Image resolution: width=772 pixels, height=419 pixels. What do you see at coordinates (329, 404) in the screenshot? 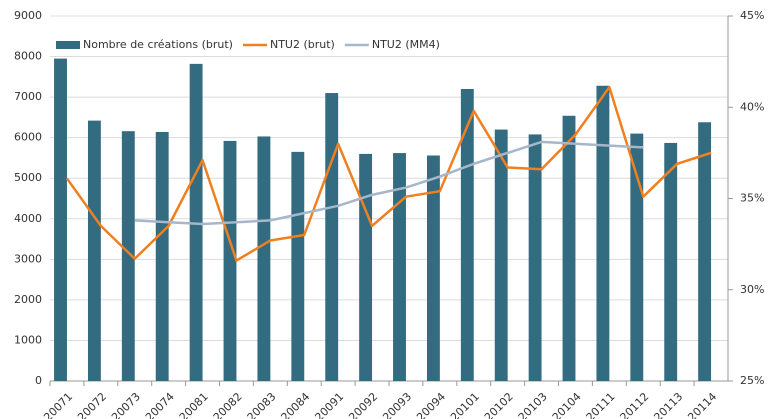
I see `x-tick-label: 20091` at bounding box center [329, 404].